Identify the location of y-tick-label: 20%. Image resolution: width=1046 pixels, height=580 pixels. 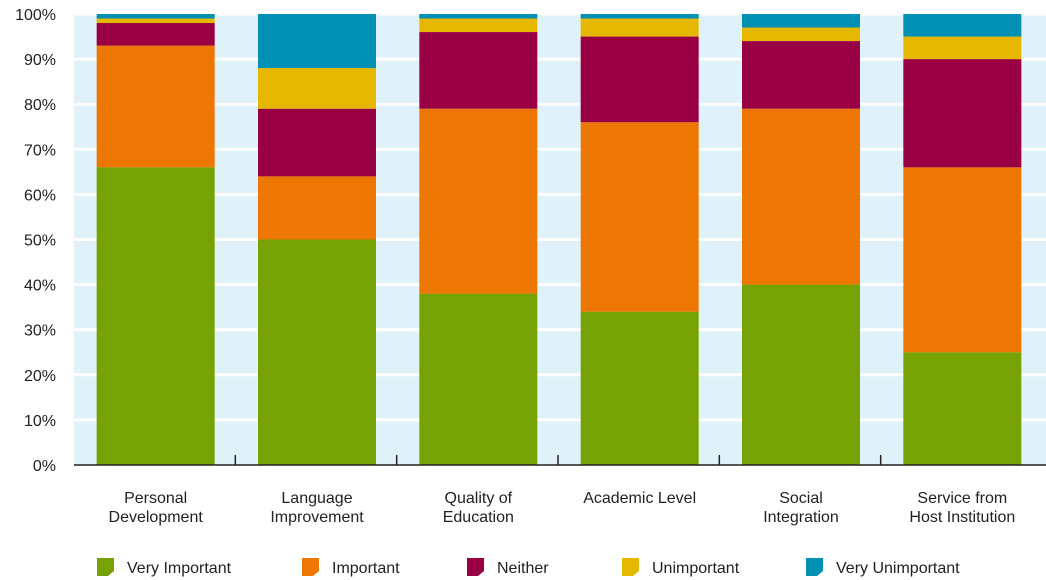
(40, 376).